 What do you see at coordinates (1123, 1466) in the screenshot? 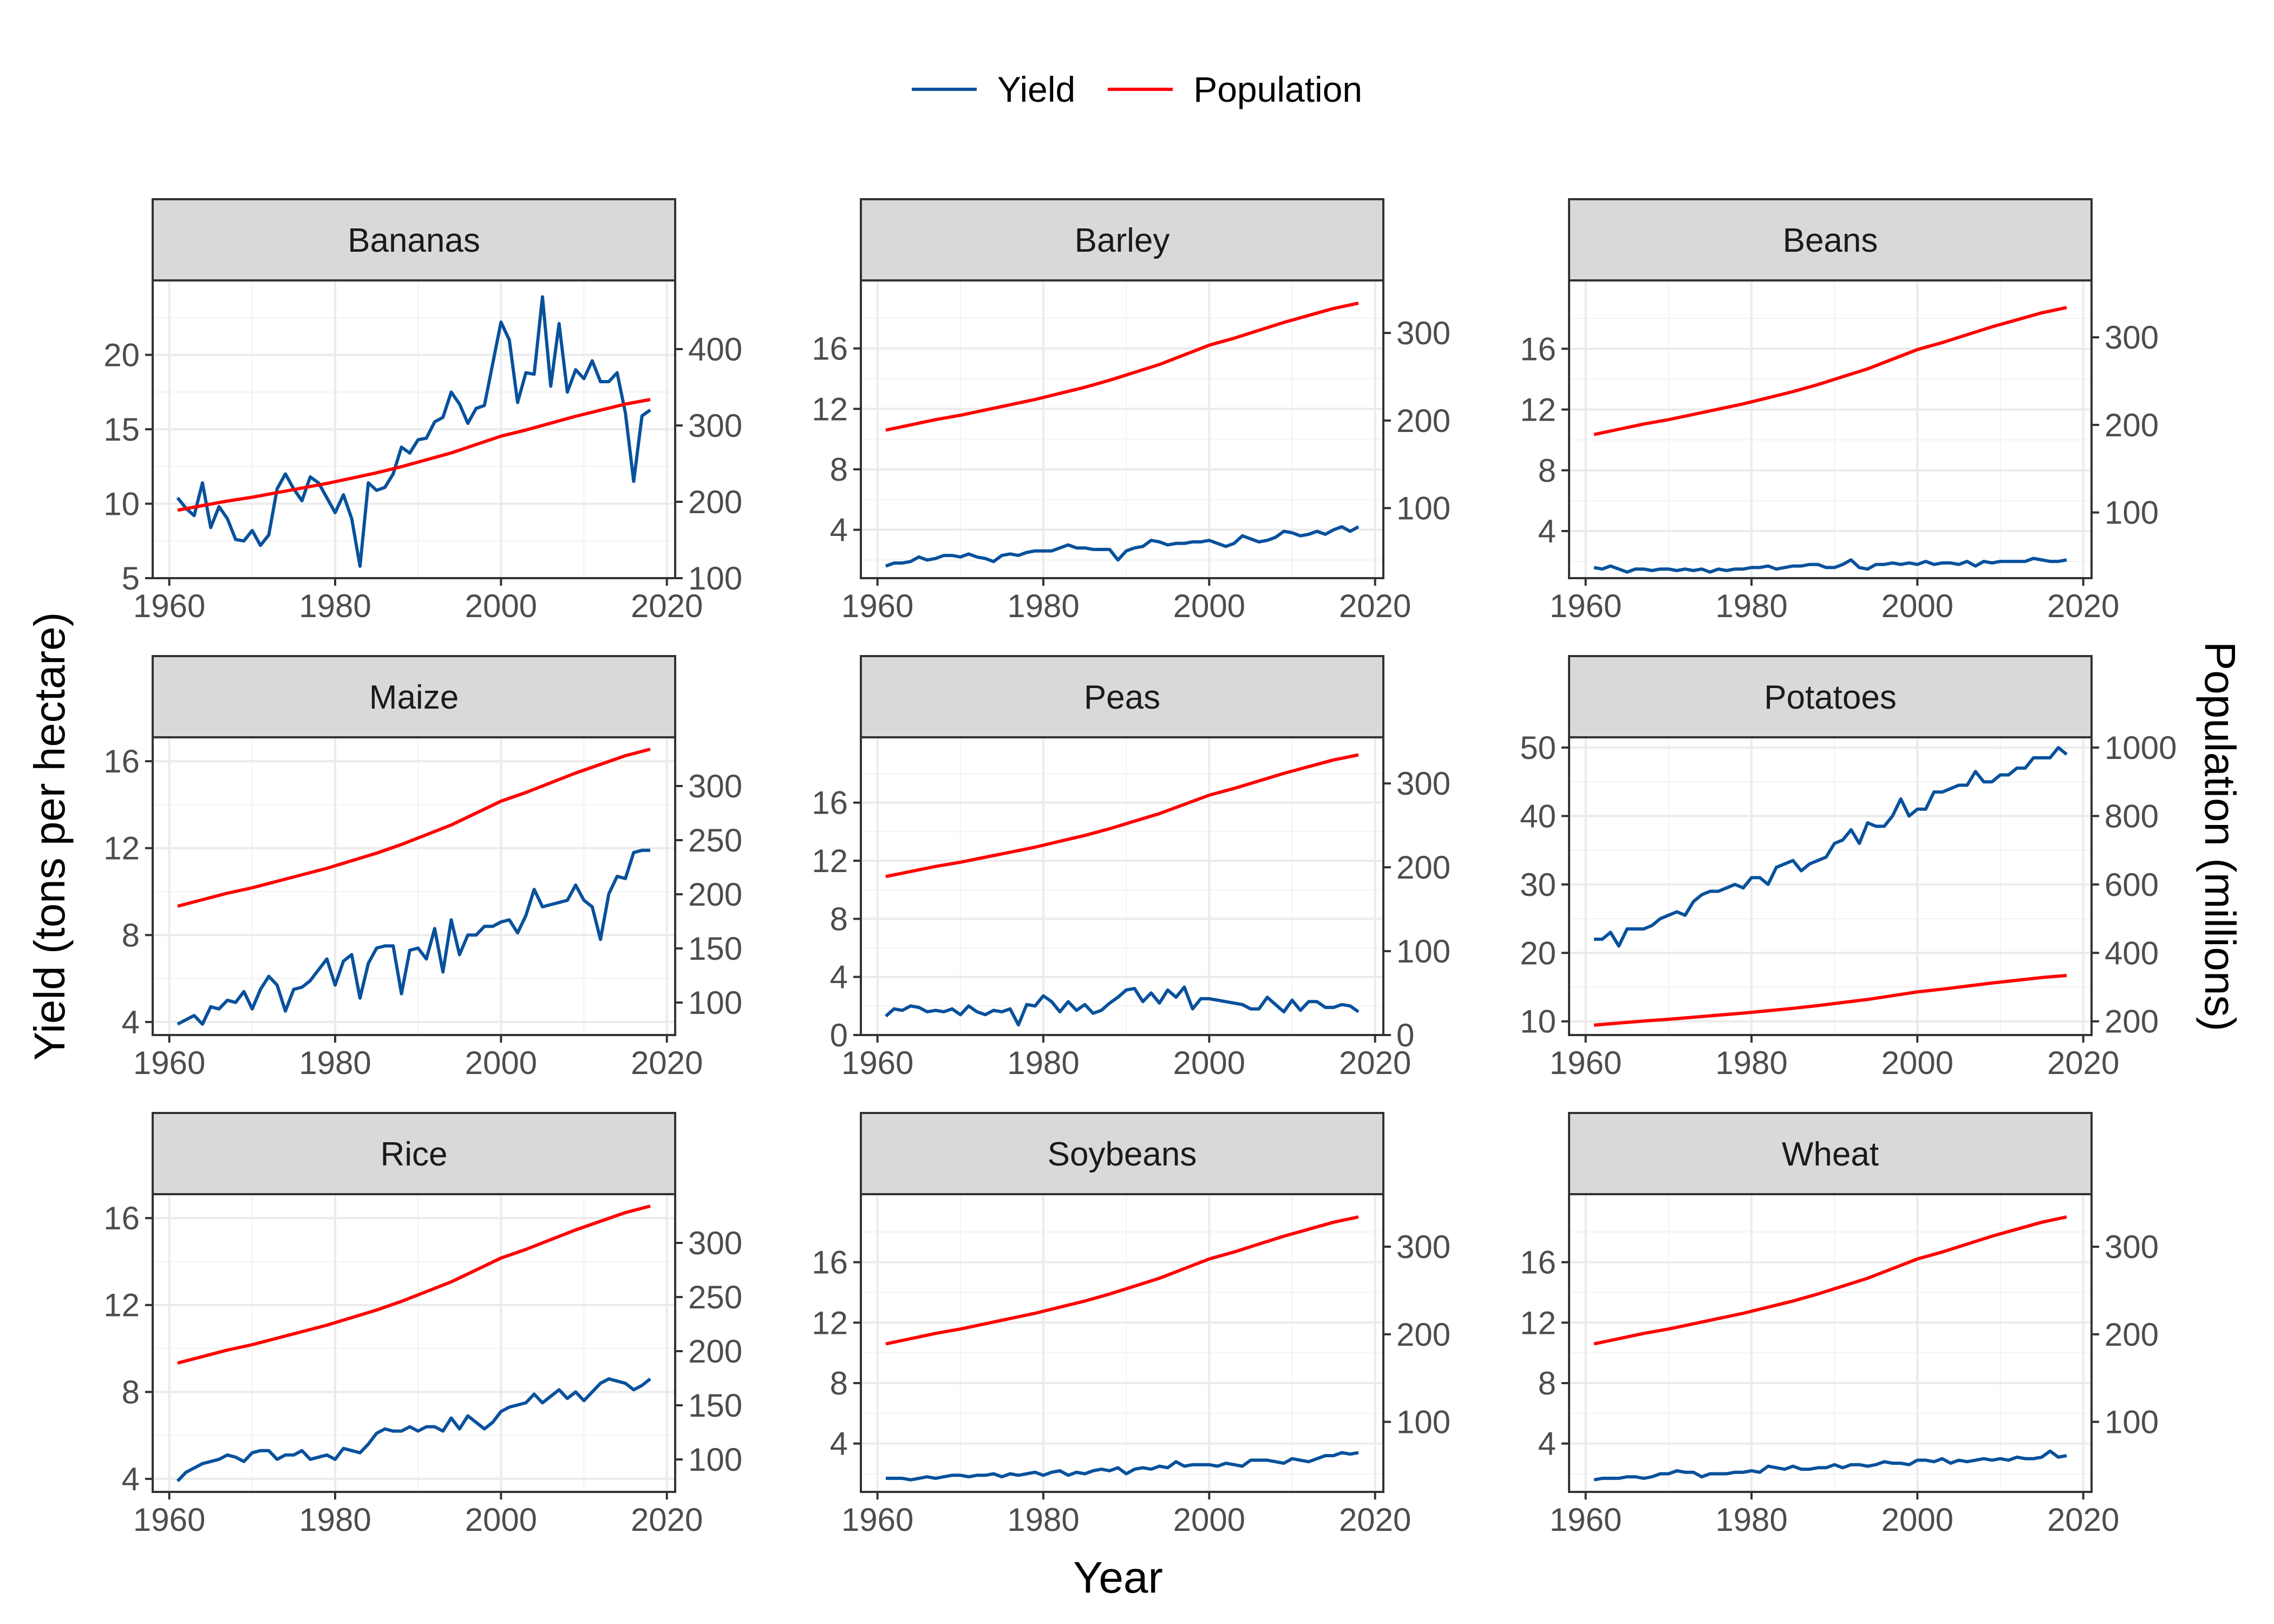
I see `yield-line-soybeans` at bounding box center [1123, 1466].